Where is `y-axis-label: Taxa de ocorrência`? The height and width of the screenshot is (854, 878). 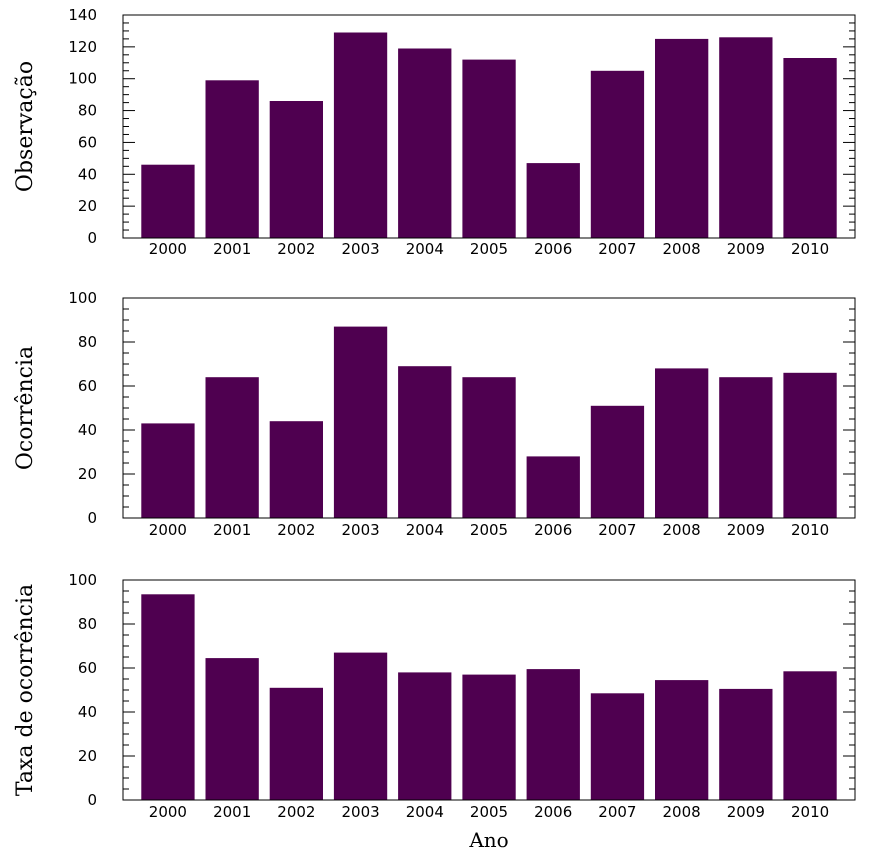 y-axis-label: Taxa de ocorrência is located at coordinates (25, 690).